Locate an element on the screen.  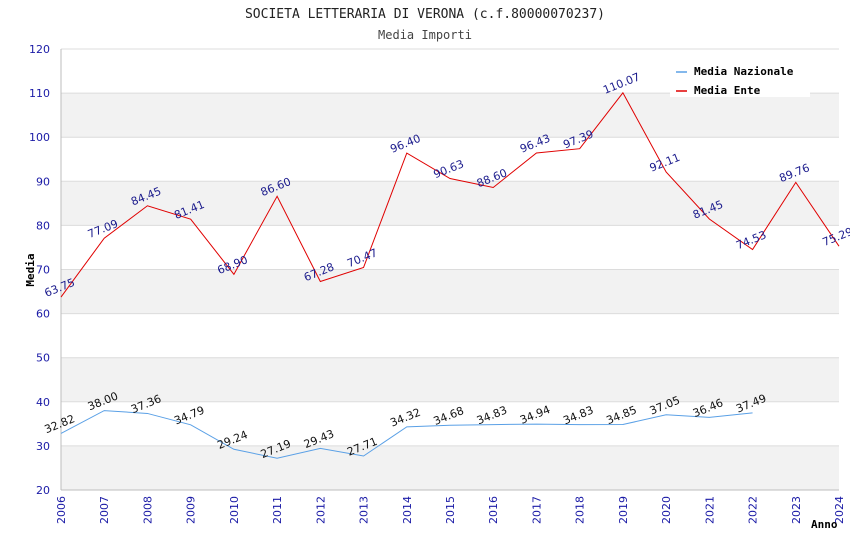
series-line-media-nazionale is located at coordinates (406, 434).